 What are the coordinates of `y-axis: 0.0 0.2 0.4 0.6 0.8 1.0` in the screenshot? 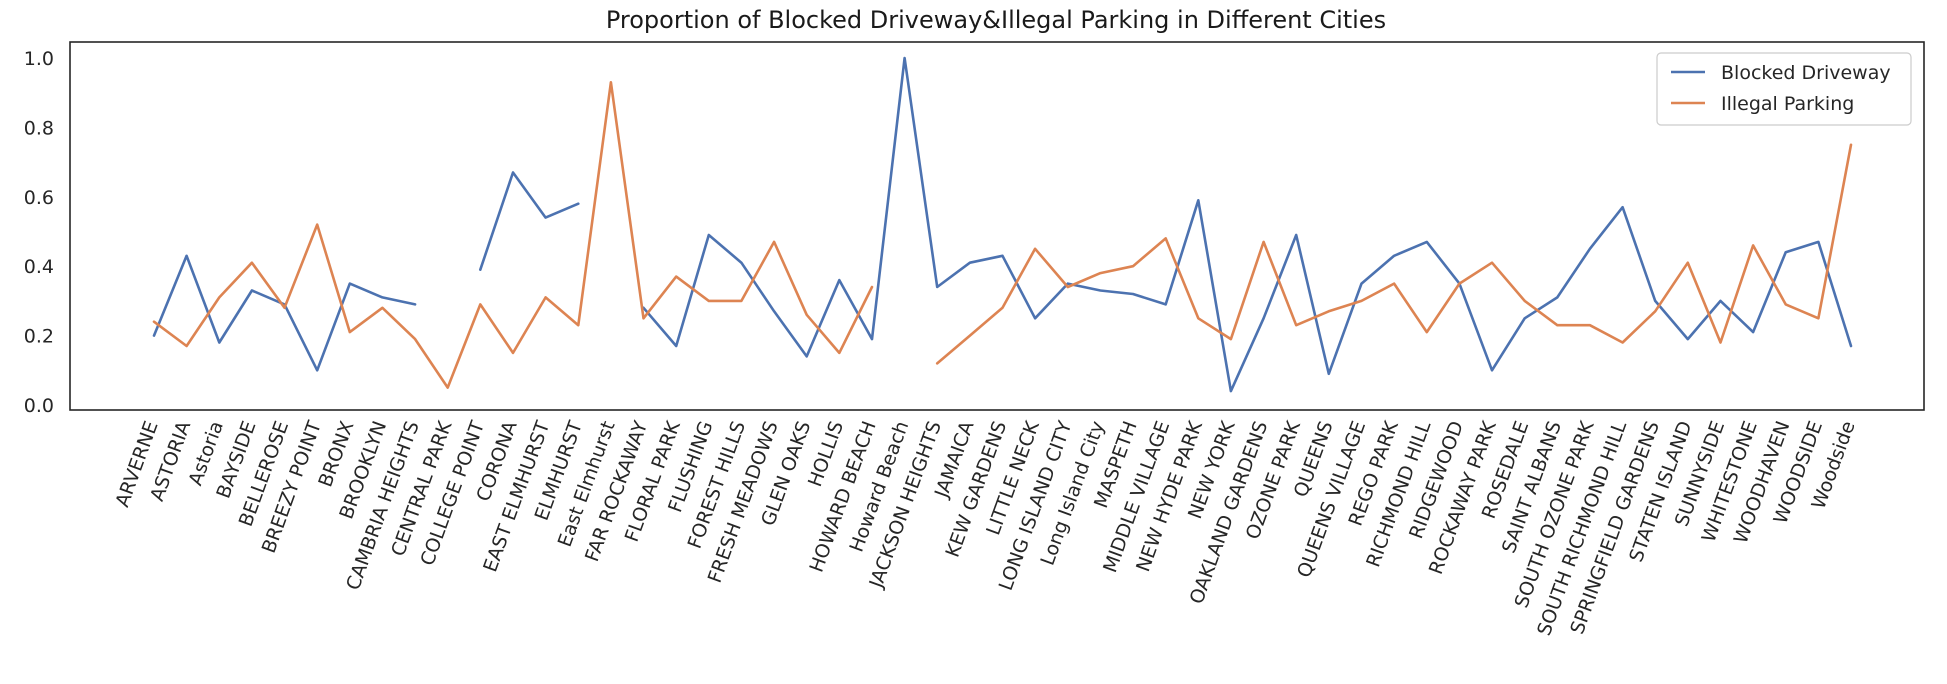 It's located at (39, 232).